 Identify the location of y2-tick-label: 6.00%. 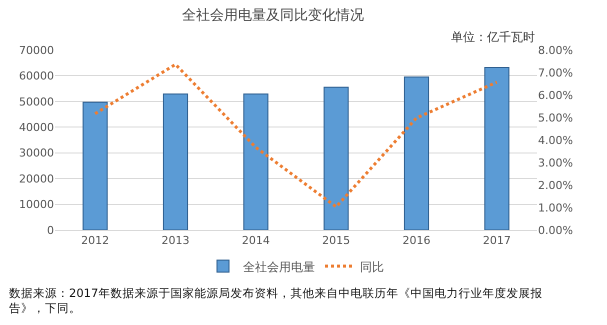
(555, 95).